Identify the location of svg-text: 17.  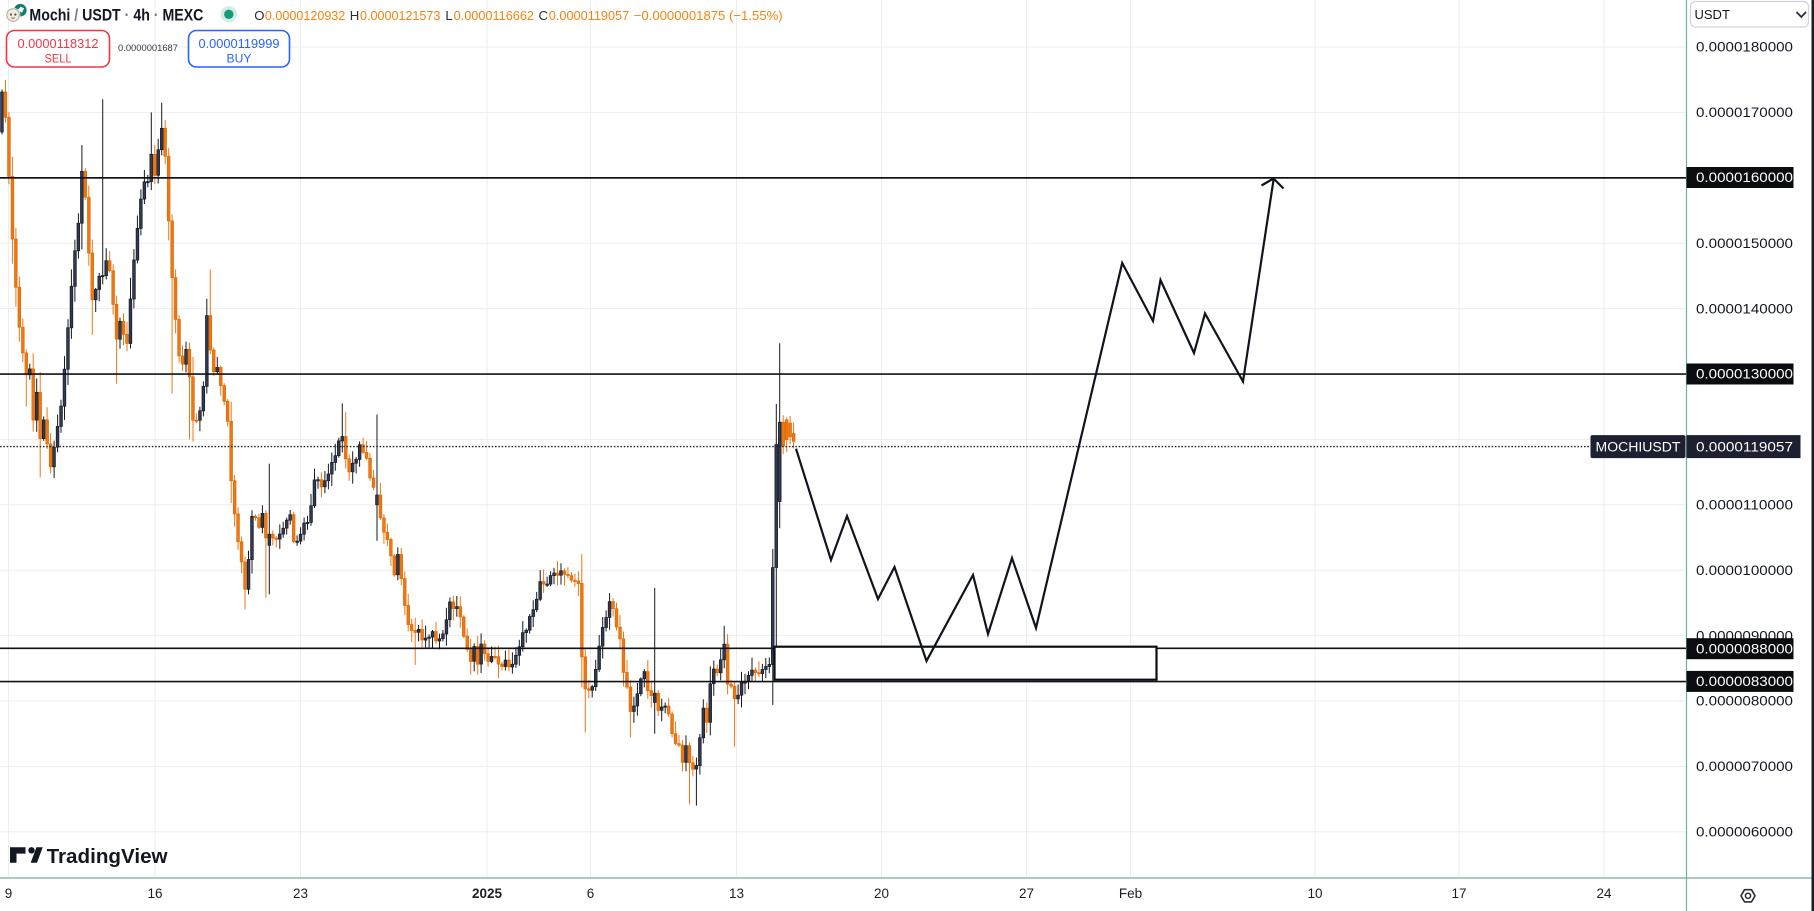
(1458, 893).